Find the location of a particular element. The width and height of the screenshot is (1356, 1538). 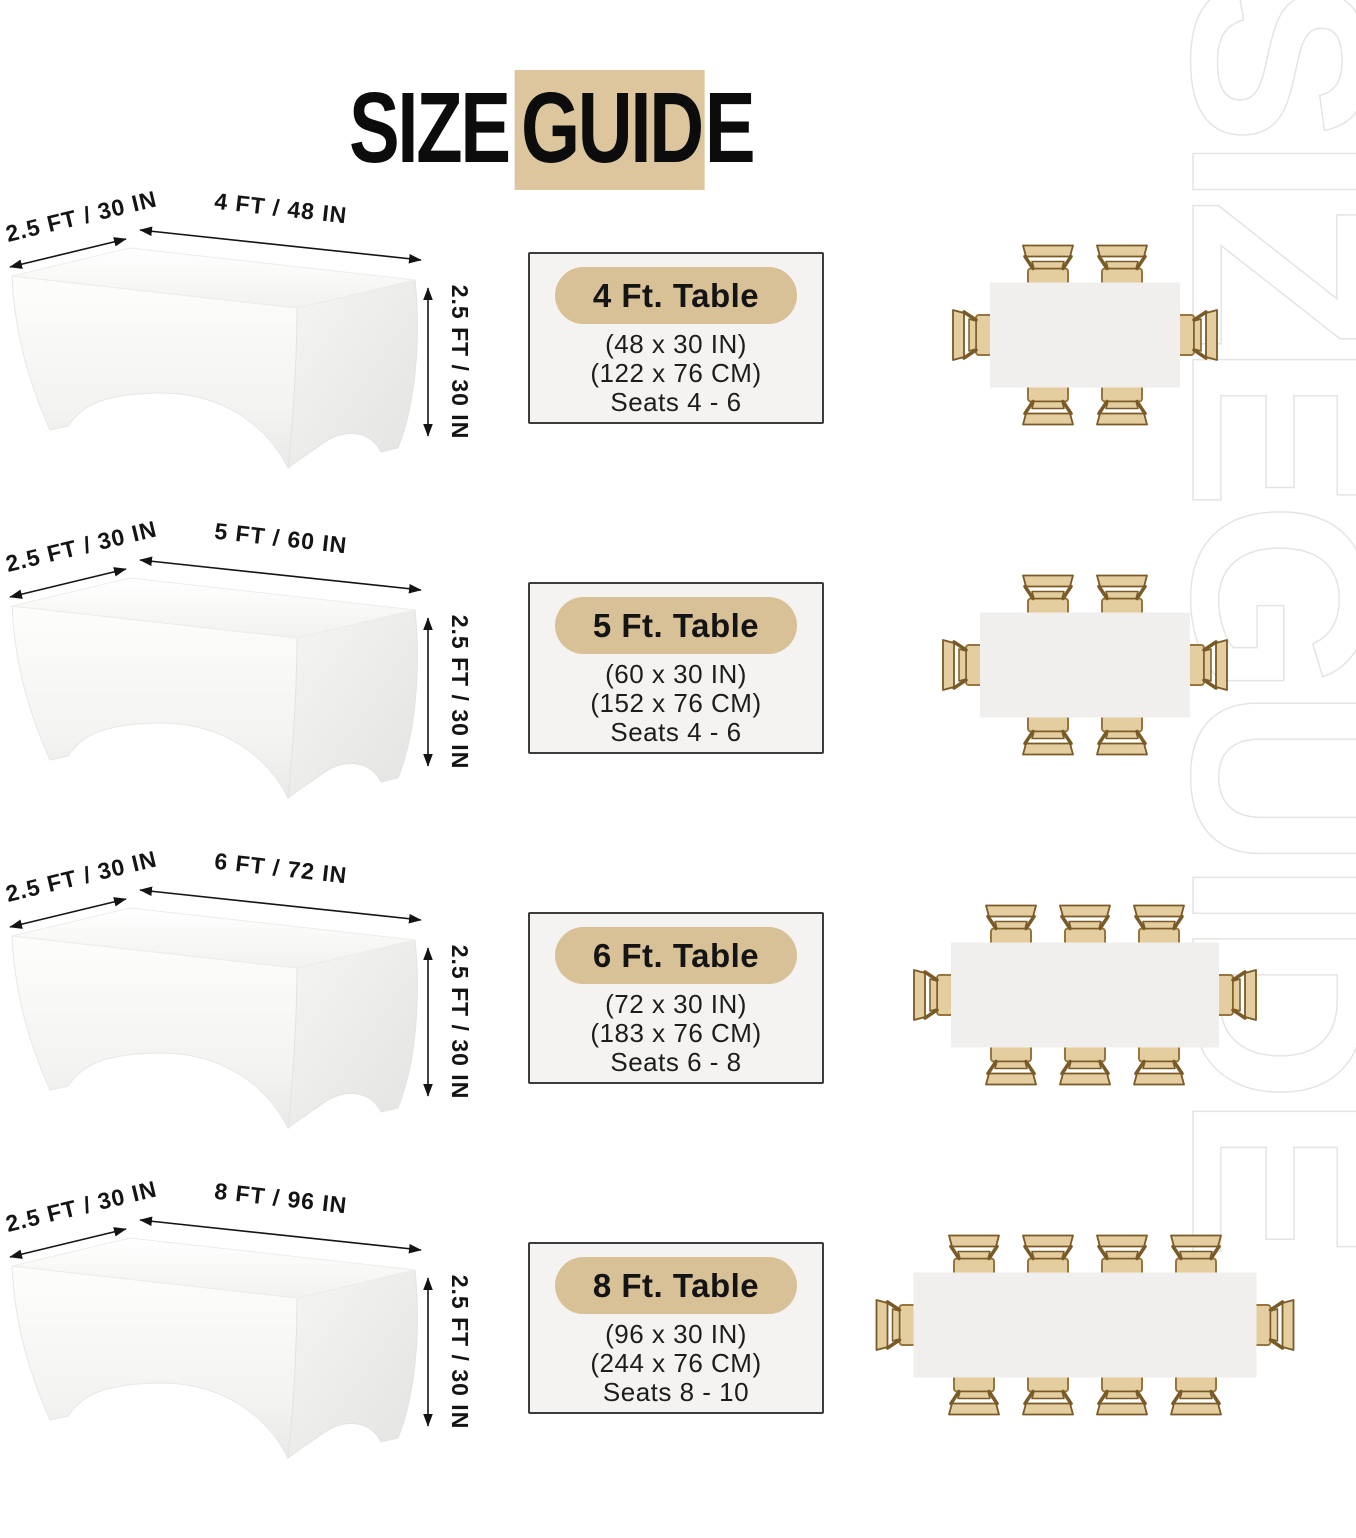

dim-label-length: 8 FT / 96 IN is located at coordinates (281, 1199).